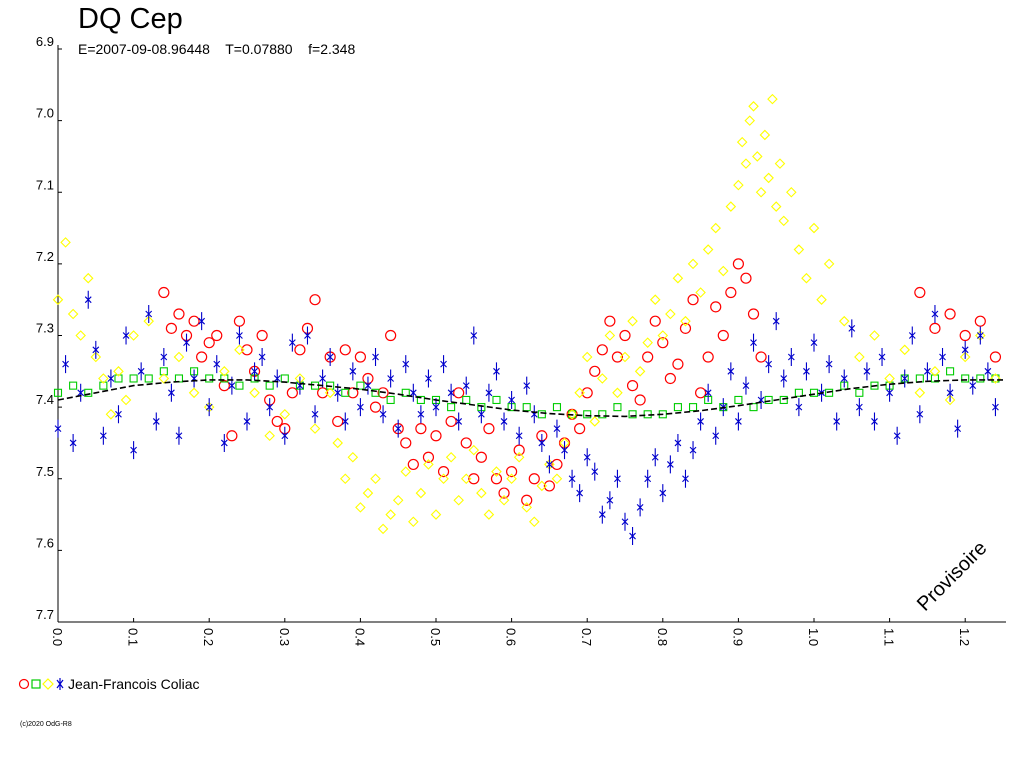 The image size is (1024, 768). Describe the element at coordinates (60, 684) in the screenshot. I see `legend-cross-icon` at that location.